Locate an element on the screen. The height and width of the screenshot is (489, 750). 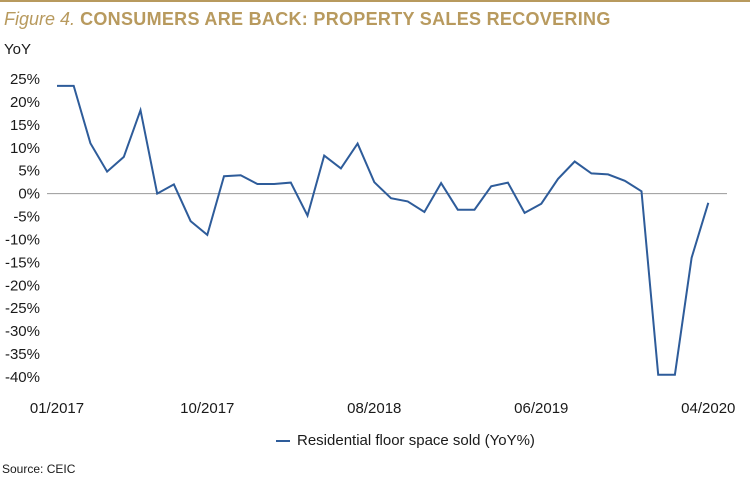
x-tick-label: 08/2018 is located at coordinates (374, 408).